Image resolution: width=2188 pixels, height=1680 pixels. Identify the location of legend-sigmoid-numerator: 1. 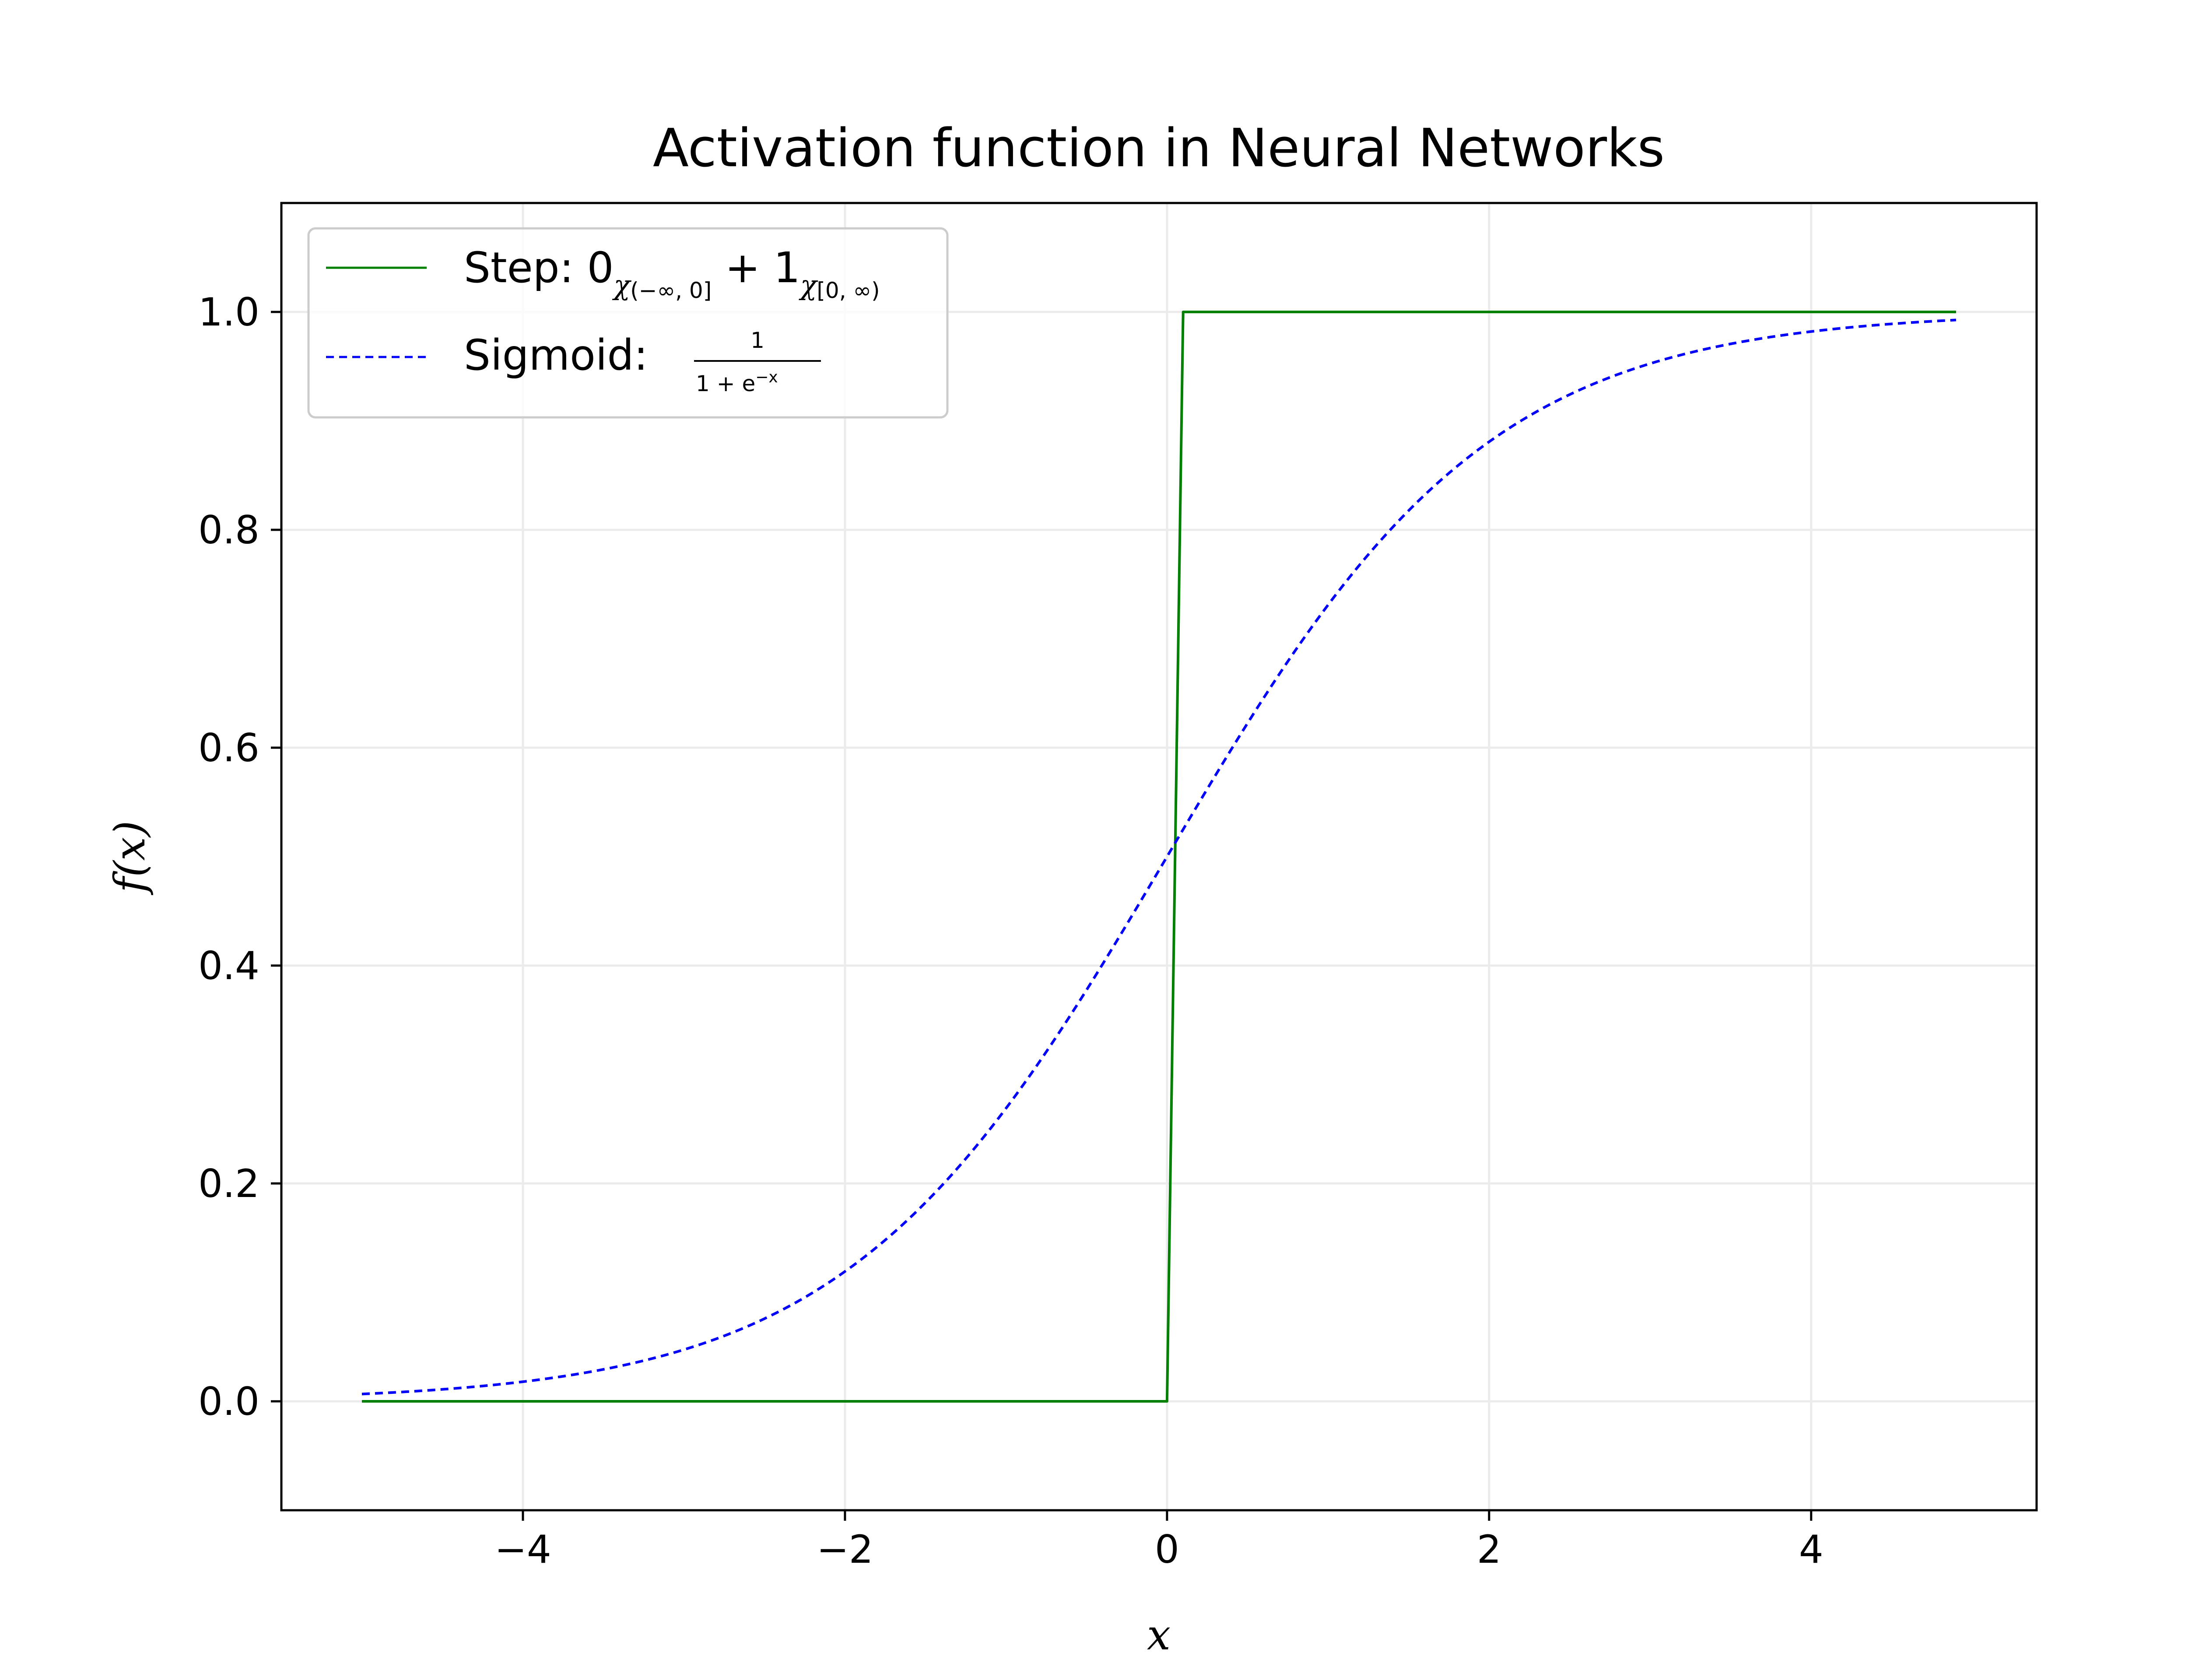
(757, 340).